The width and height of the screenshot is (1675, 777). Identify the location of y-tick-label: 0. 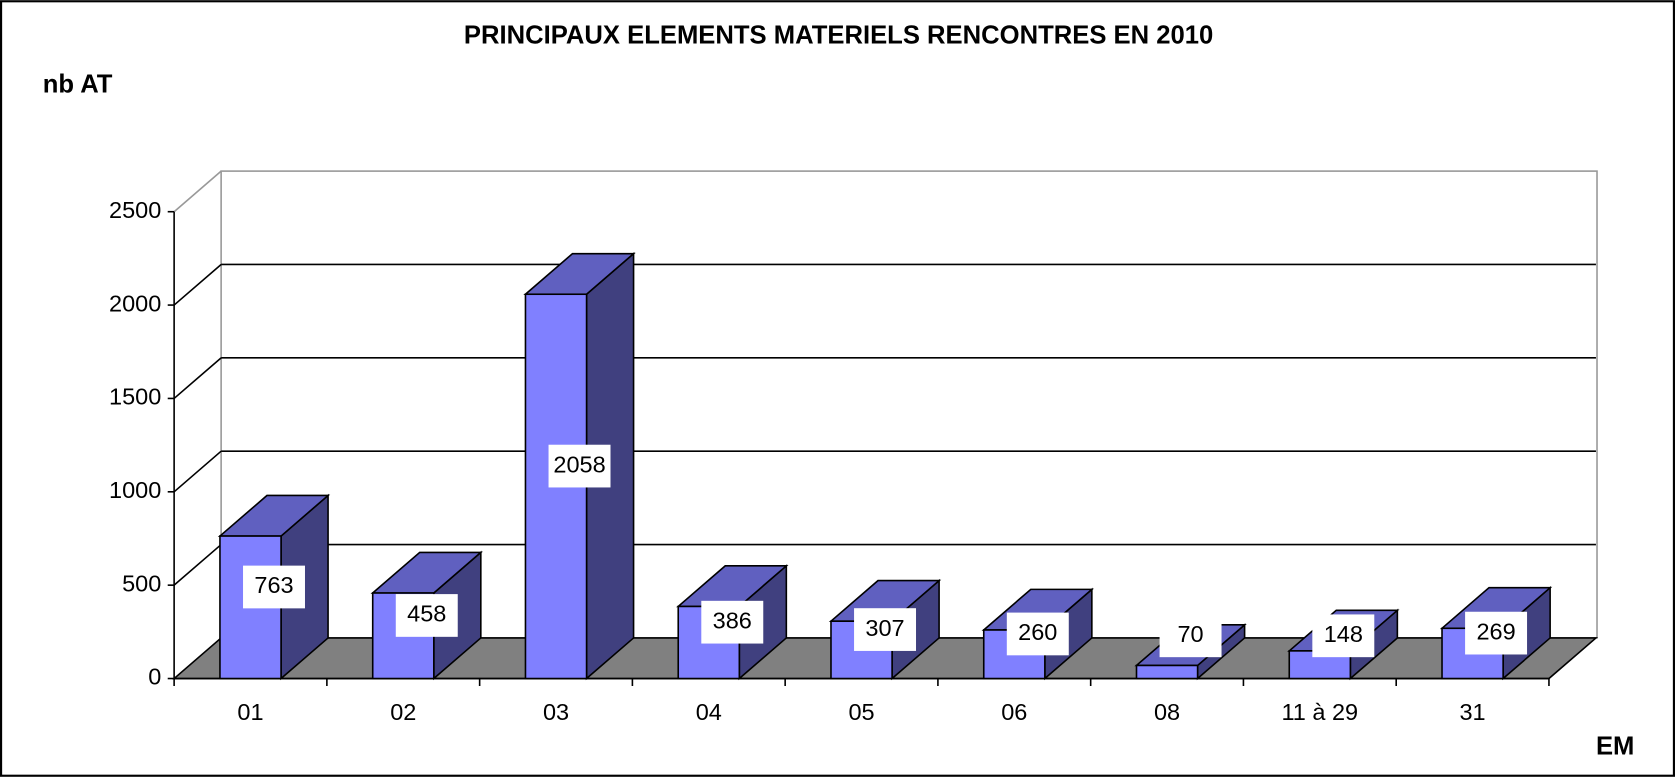
(154, 677).